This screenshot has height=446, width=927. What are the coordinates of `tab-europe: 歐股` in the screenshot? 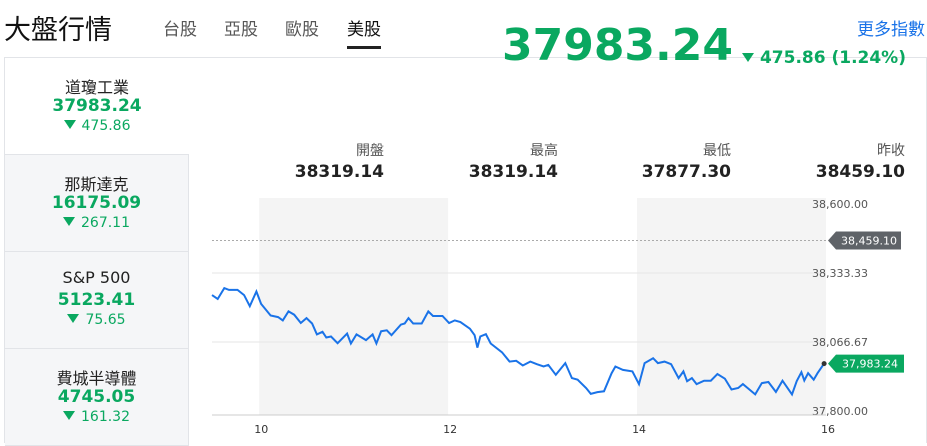 It's located at (302, 30).